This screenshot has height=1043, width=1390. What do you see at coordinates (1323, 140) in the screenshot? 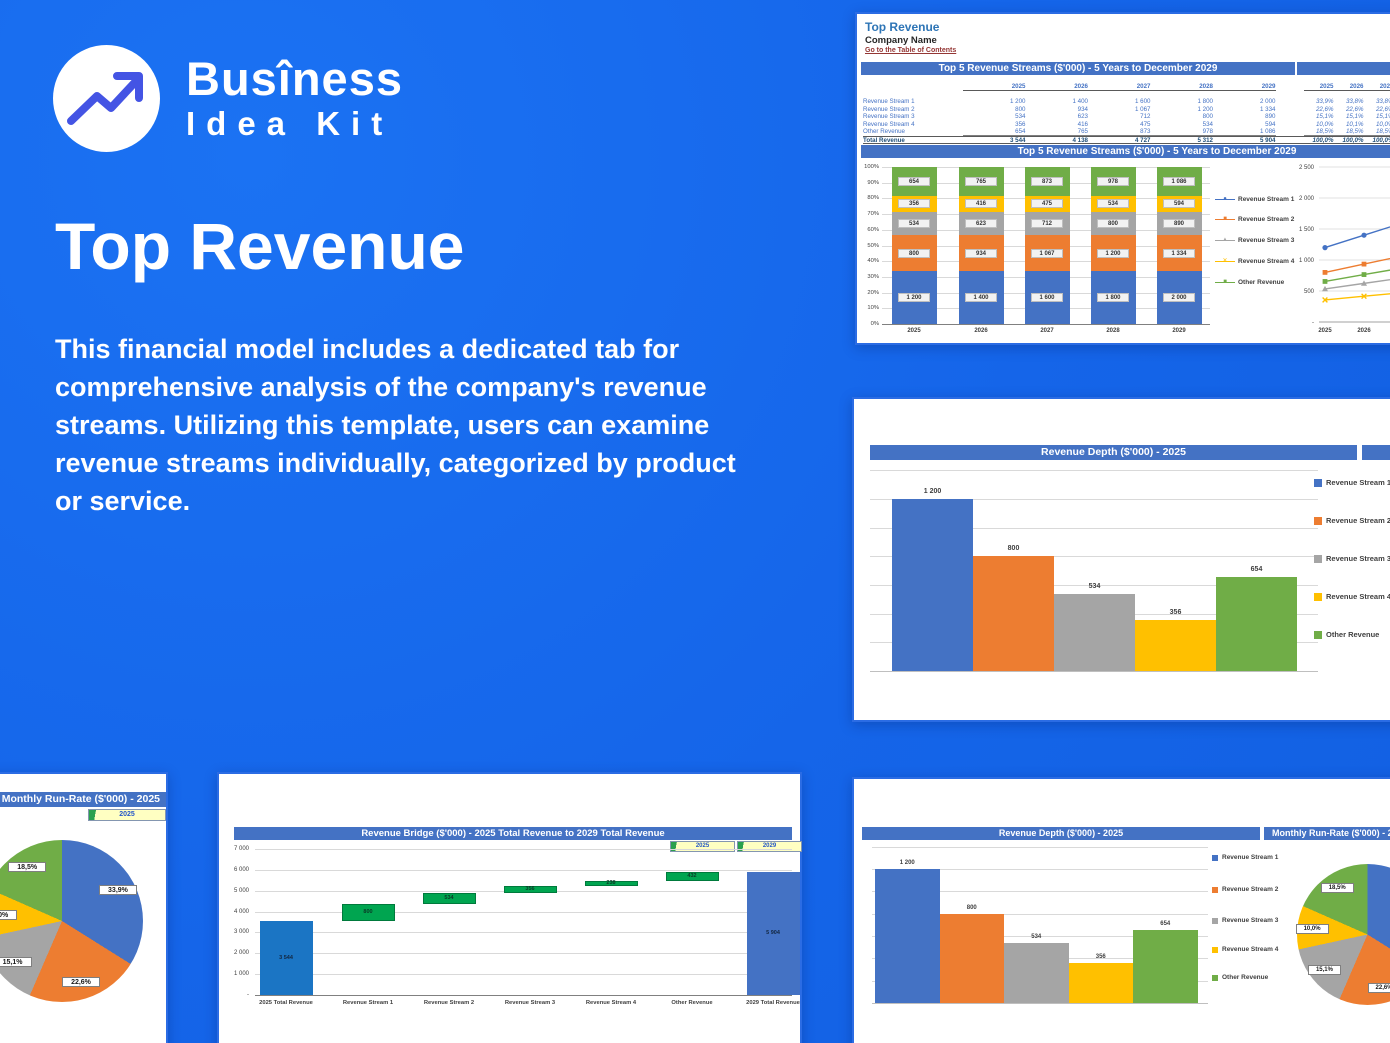
I see `cell-percent: 100,0%` at bounding box center [1323, 140].